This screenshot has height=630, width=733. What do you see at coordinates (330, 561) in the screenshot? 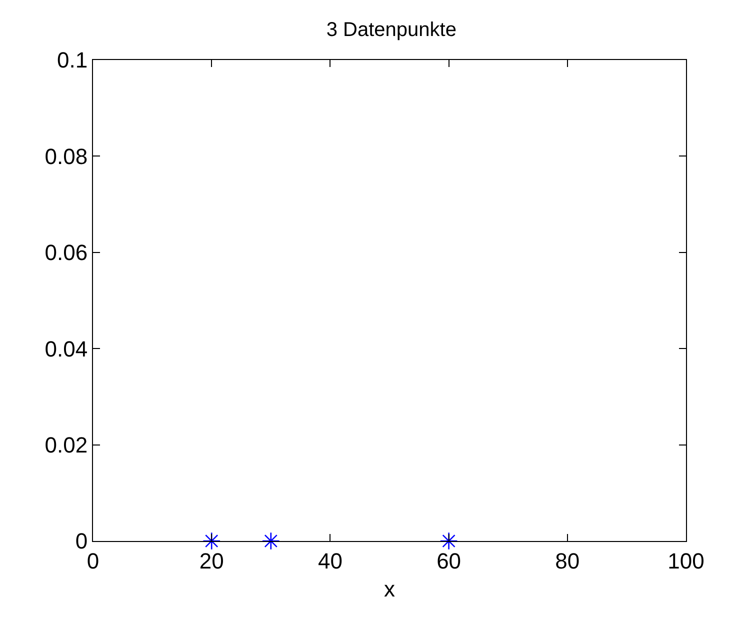
I see `x-tick-label: 40` at bounding box center [330, 561].